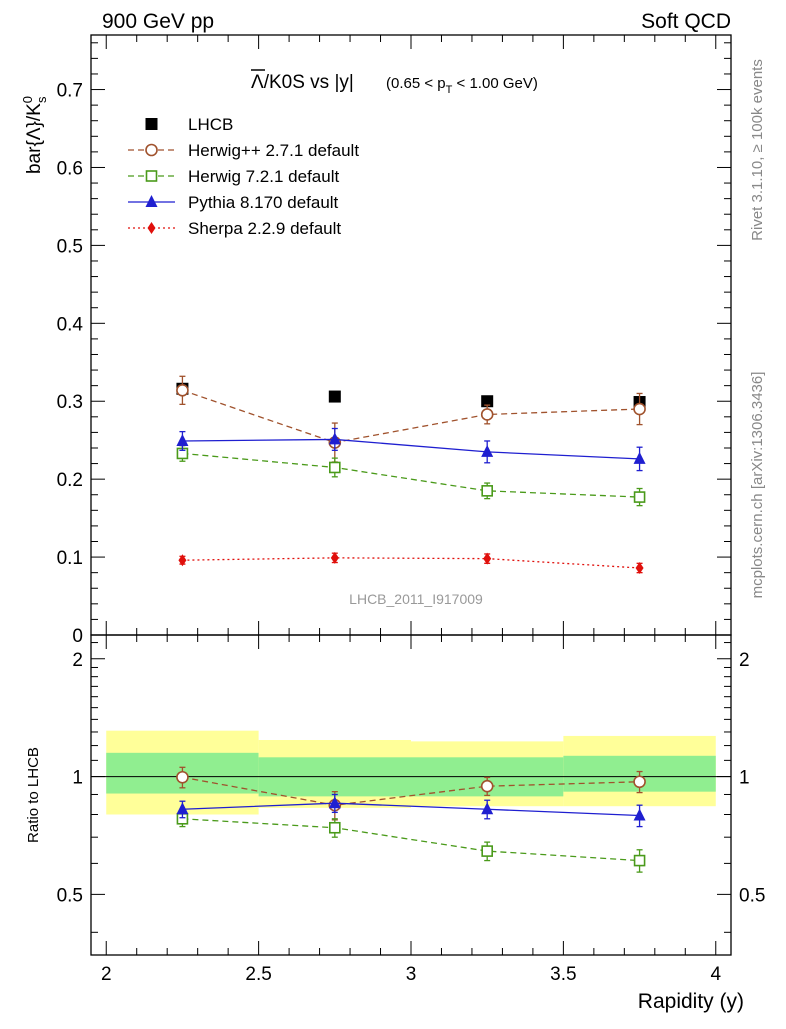 The width and height of the screenshot is (786, 1029). Describe the element at coordinates (70, 246) in the screenshot. I see `main-ytick-label-5: 0.5` at that location.